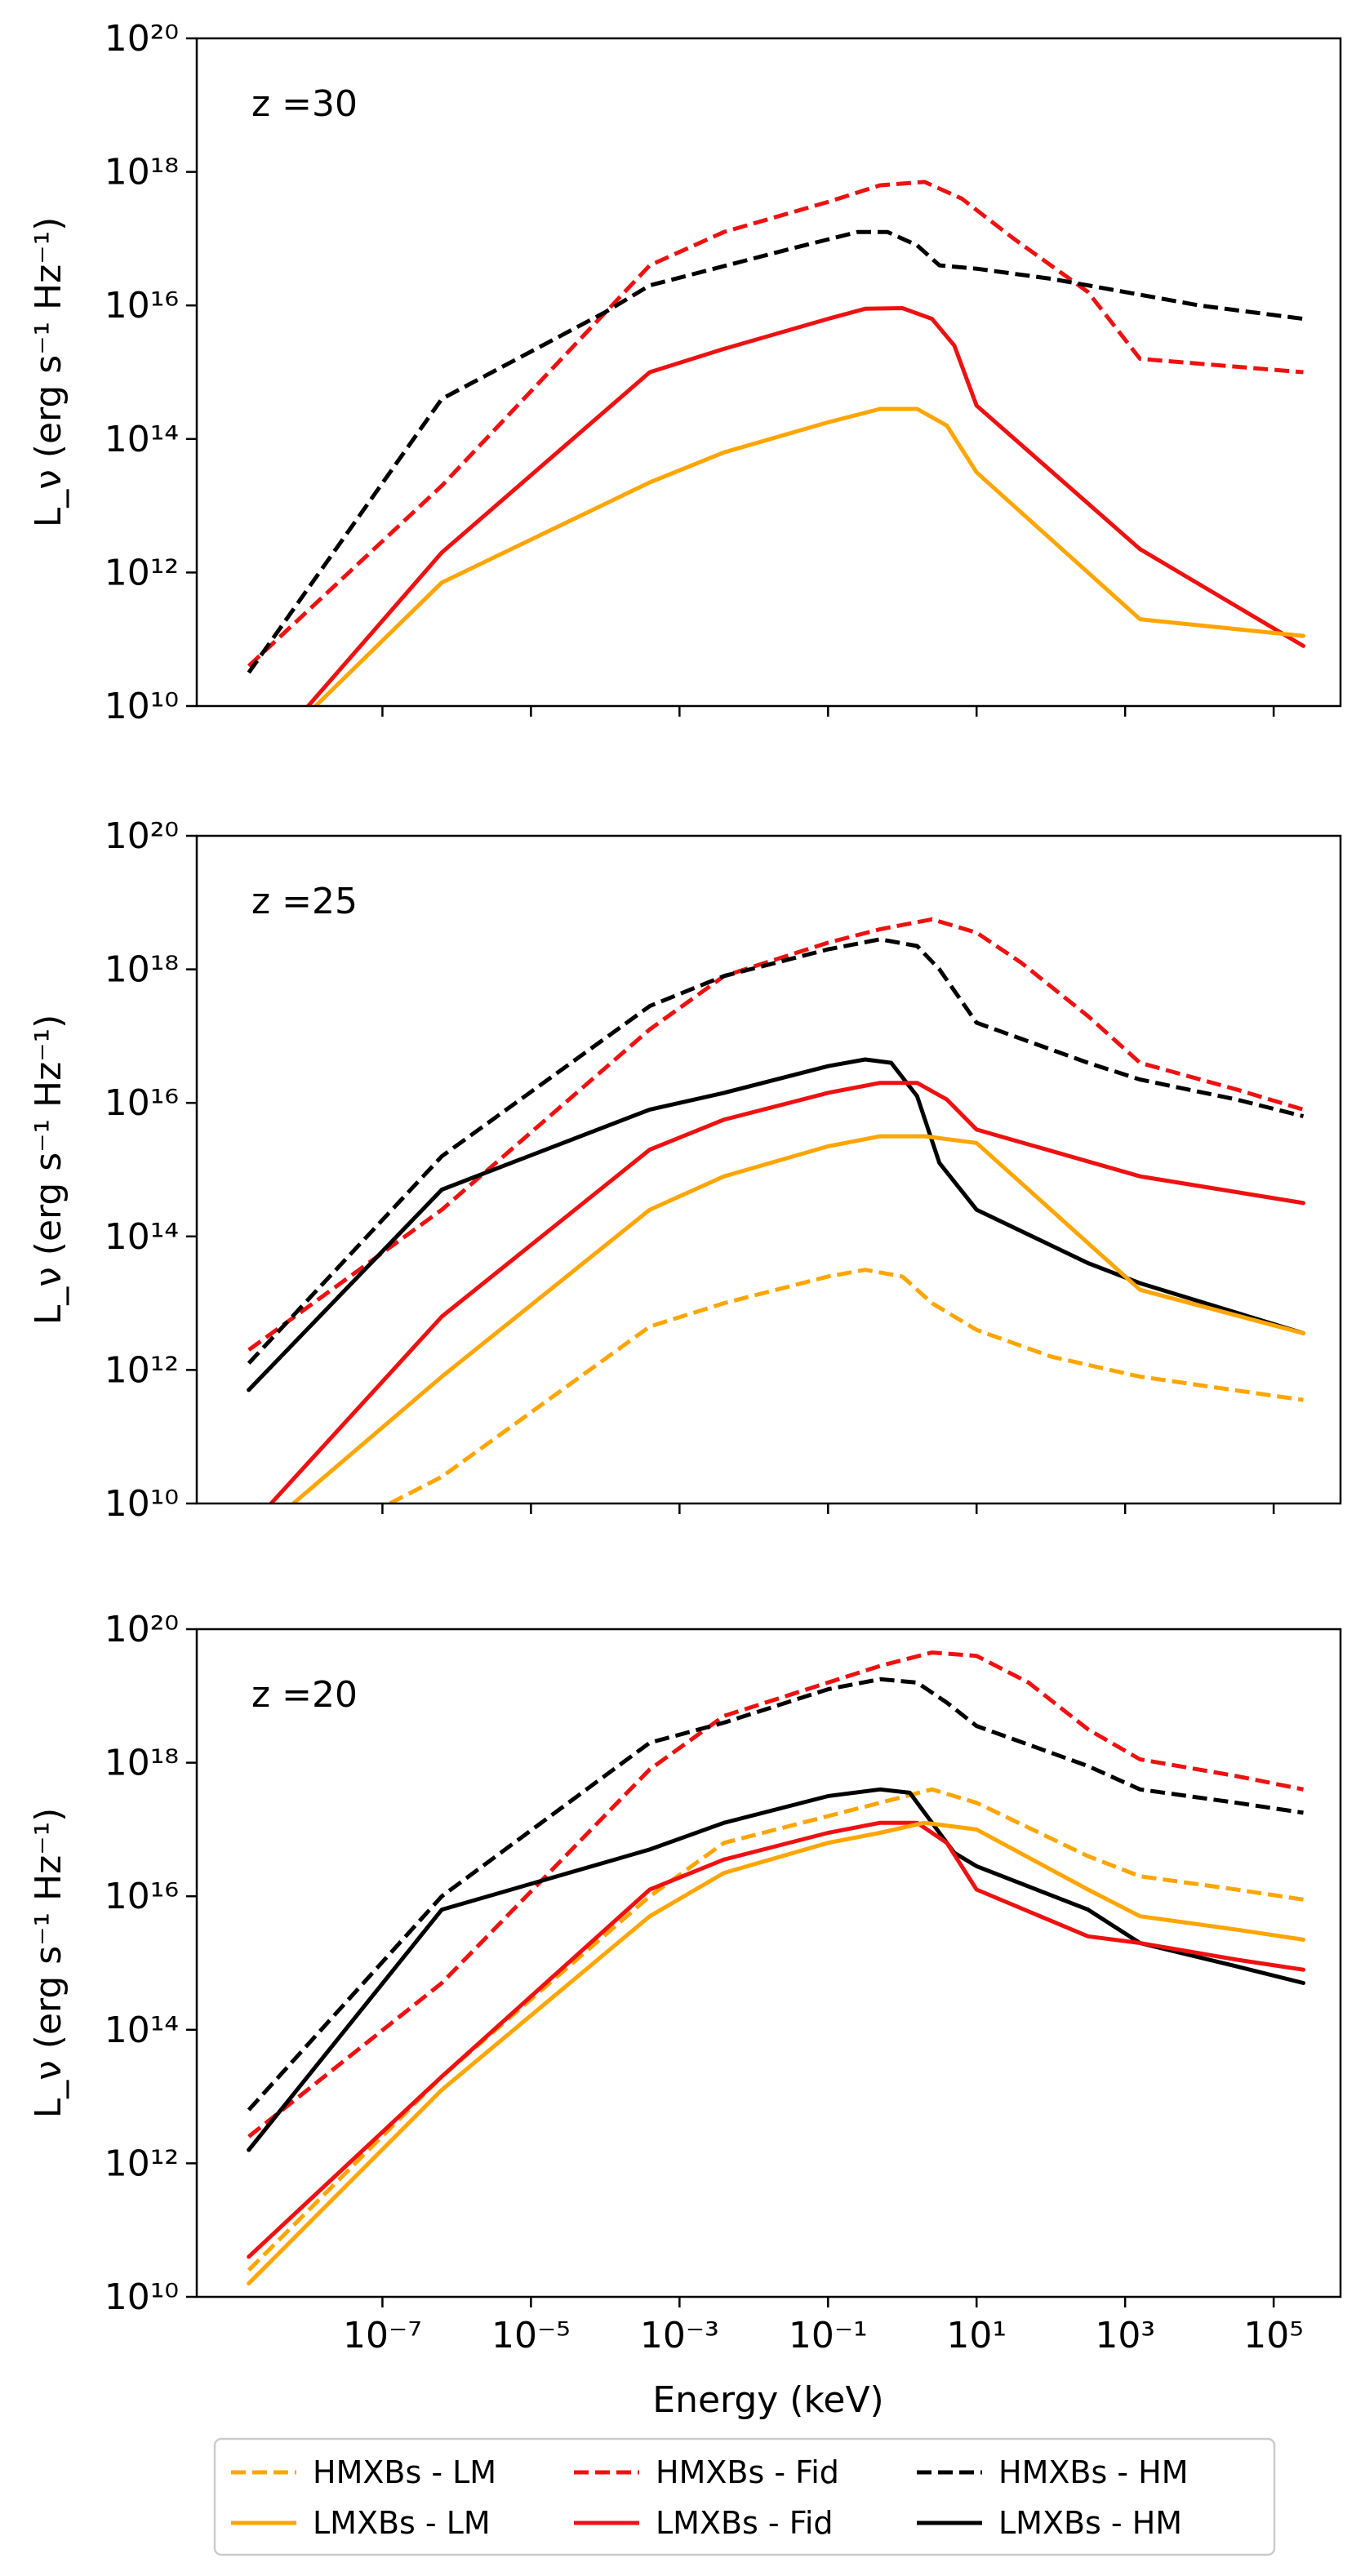 Image resolution: width=1365 pixels, height=2576 pixels. Describe the element at coordinates (829, 2335) in the screenshot. I see `x-tick-label: 10⁻¹` at that location.